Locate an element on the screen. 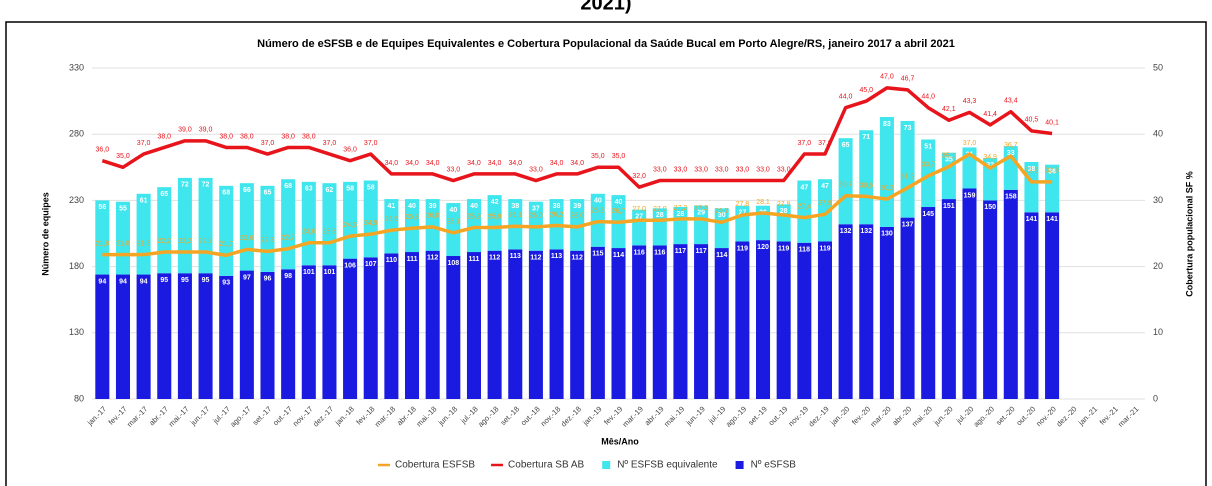  y-tick-label: 230 is located at coordinates (76, 200).